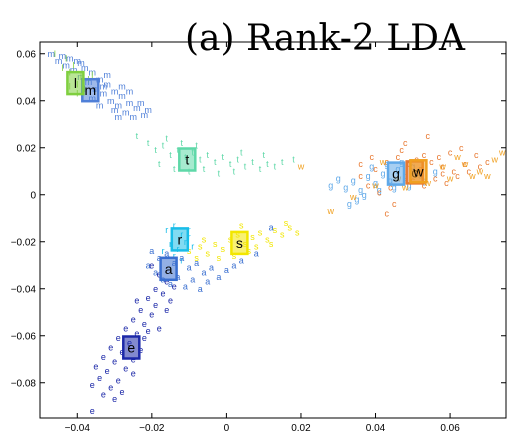  I want to click on centroid-label-a: a, so click(169, 269).